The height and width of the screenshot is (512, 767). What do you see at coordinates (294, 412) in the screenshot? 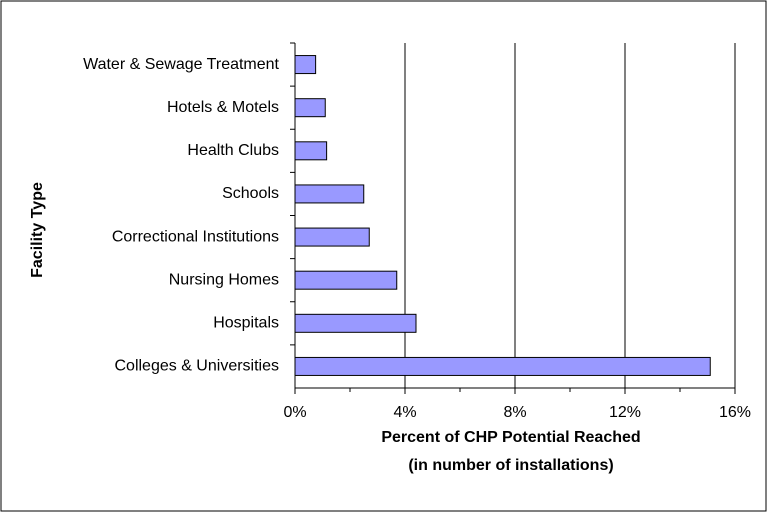
I see `x-tick-label: 0%` at bounding box center [294, 412].